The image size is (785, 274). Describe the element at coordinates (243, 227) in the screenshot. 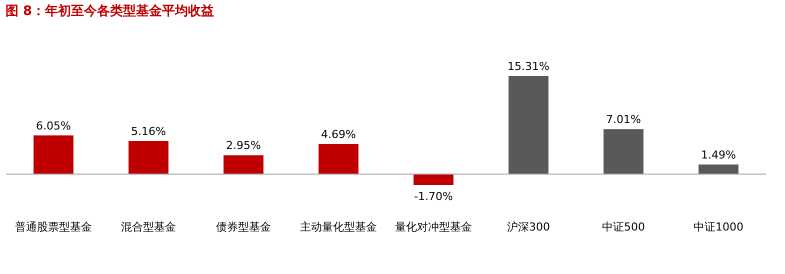

I see `x-tick-label: 债券型基金` at that location.